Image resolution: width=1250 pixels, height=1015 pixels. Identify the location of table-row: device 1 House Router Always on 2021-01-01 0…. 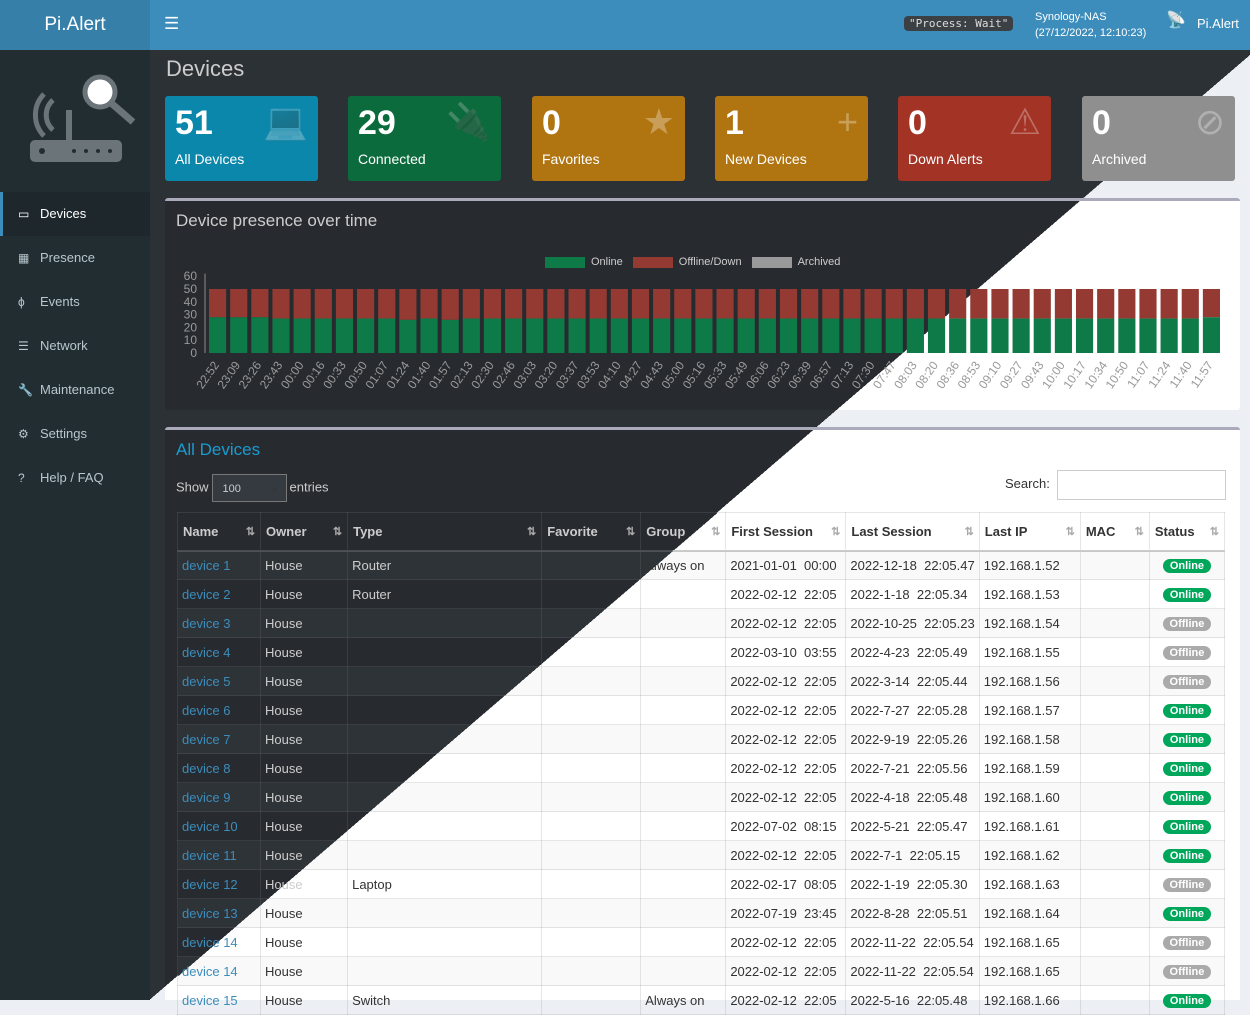
(701, 565).